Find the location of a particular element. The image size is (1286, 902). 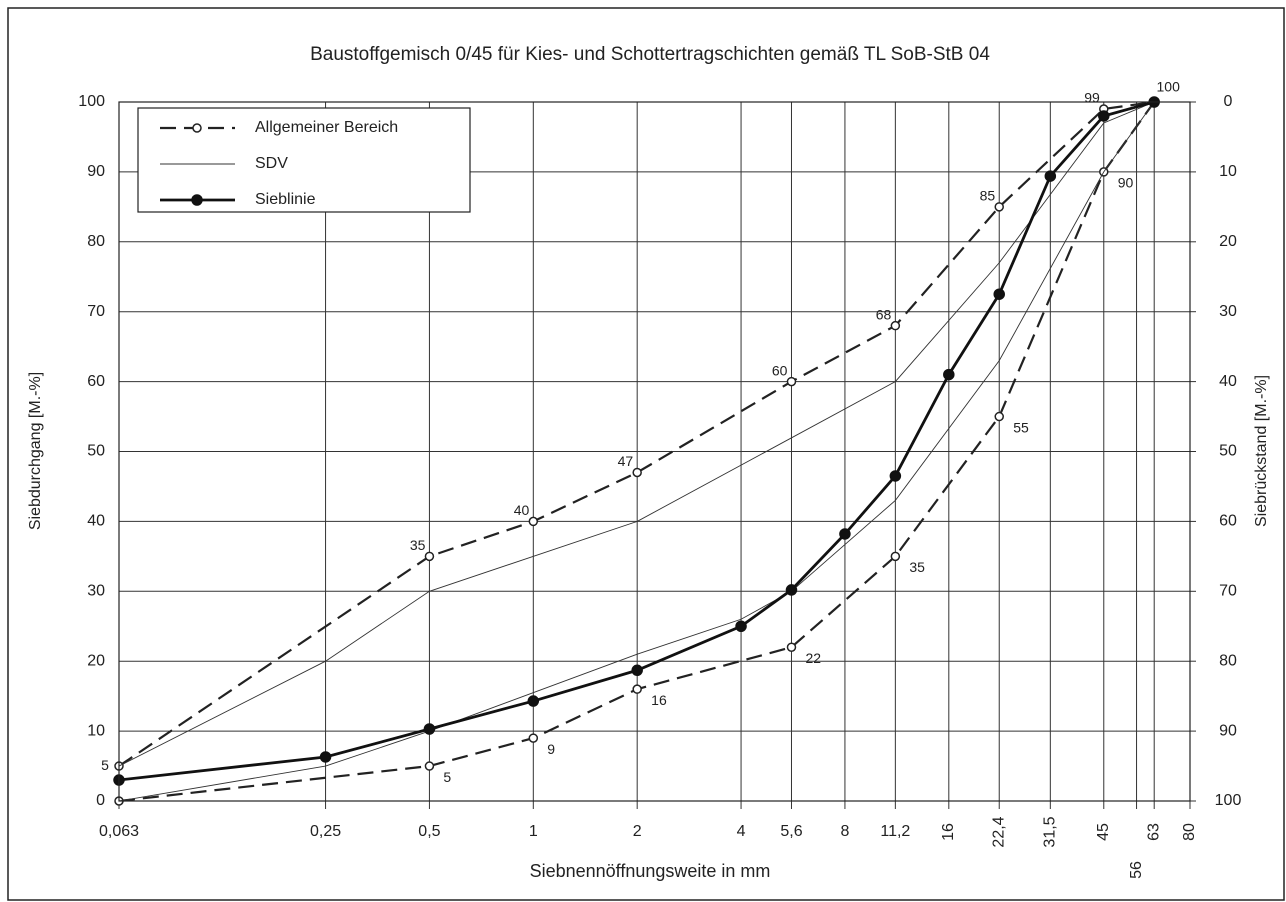

legend-label: Allgemeiner Bereich is located at coordinates (326, 127).